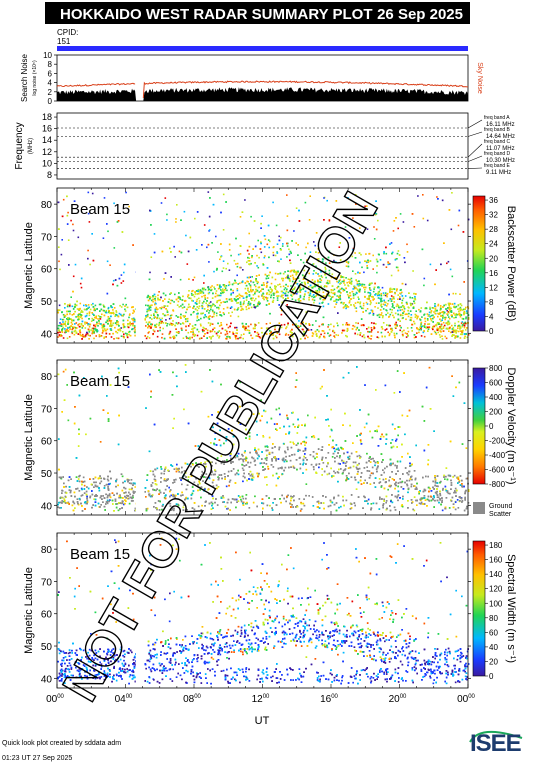  What do you see at coordinates (124, 699) in the screenshot?
I see `ut-tick-label: 0400` at bounding box center [124, 699].